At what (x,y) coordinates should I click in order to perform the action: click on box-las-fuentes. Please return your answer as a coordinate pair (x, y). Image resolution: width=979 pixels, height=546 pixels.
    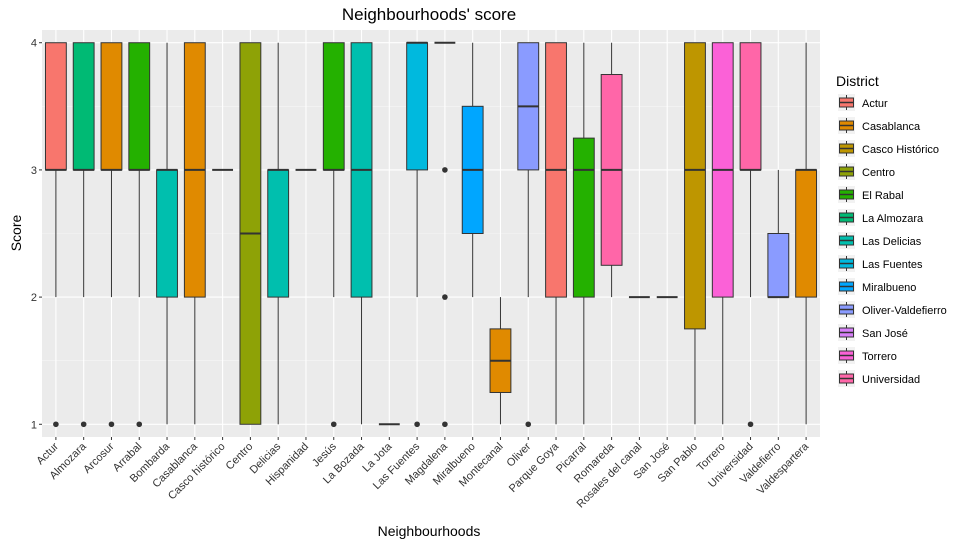
    Looking at the image, I should click on (417, 234).